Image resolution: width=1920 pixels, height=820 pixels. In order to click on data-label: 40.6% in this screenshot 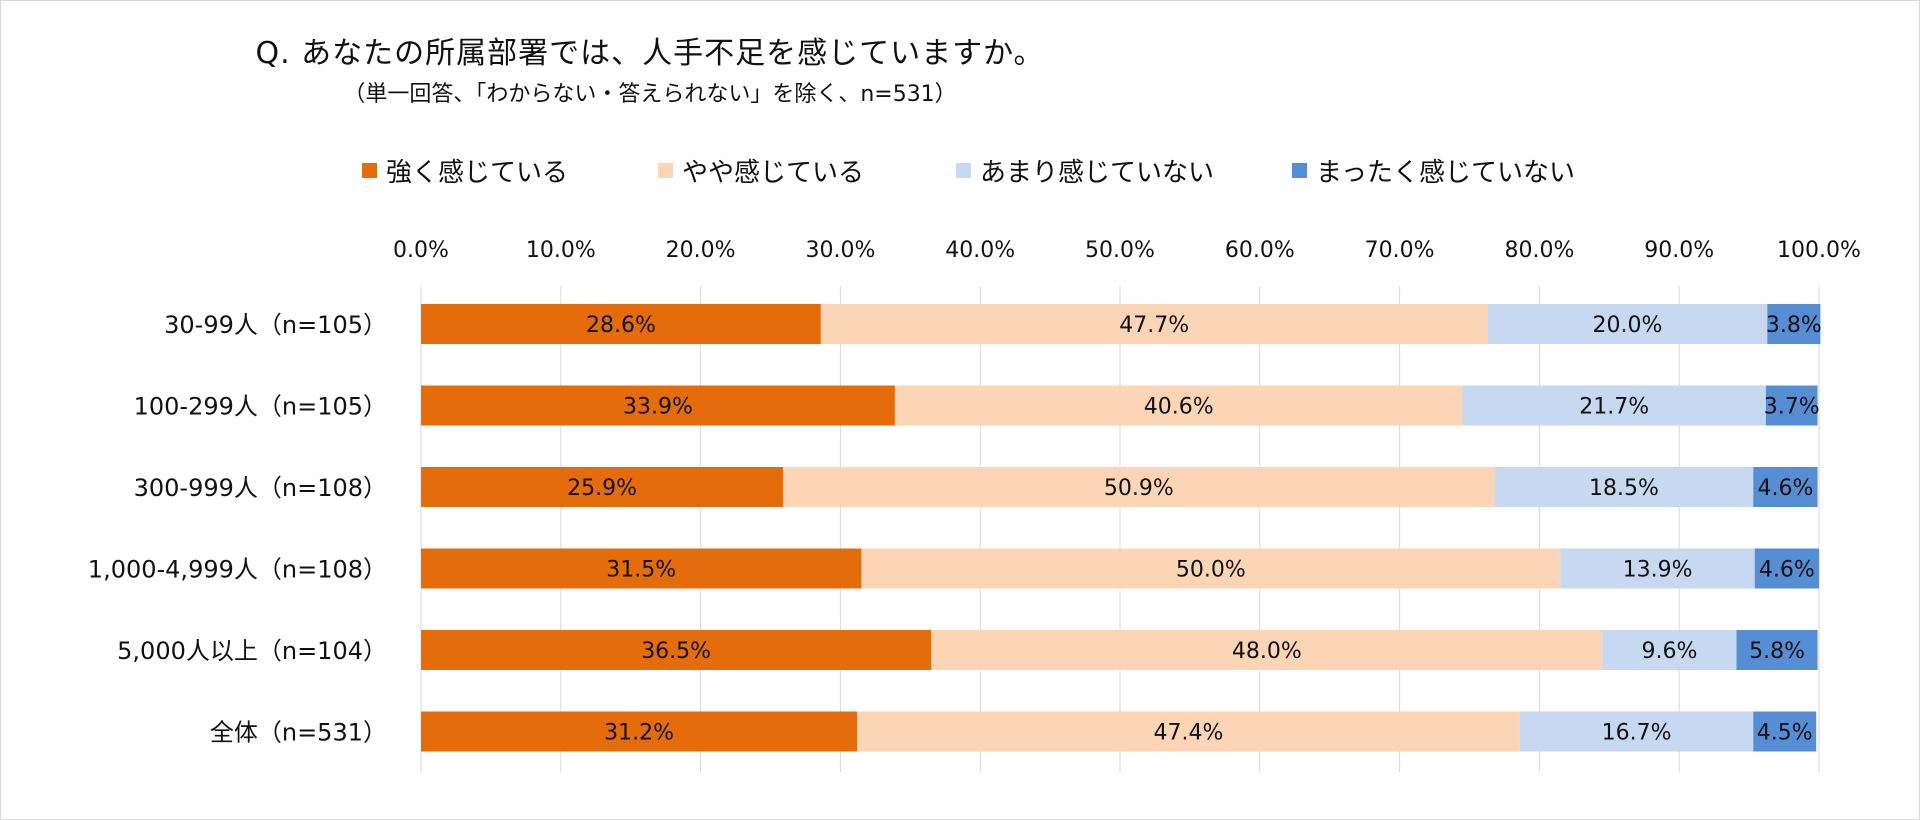, I will do `click(1179, 407)`.